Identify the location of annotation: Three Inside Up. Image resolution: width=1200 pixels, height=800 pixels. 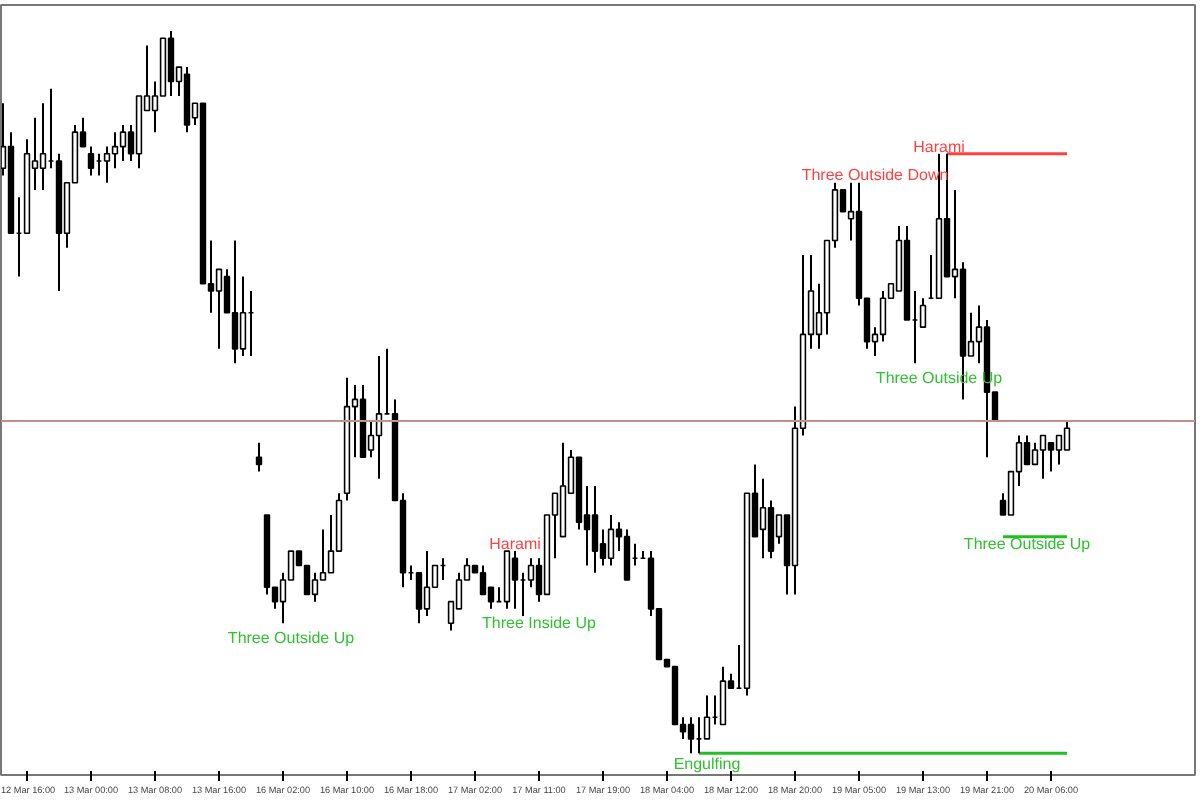
(540, 623).